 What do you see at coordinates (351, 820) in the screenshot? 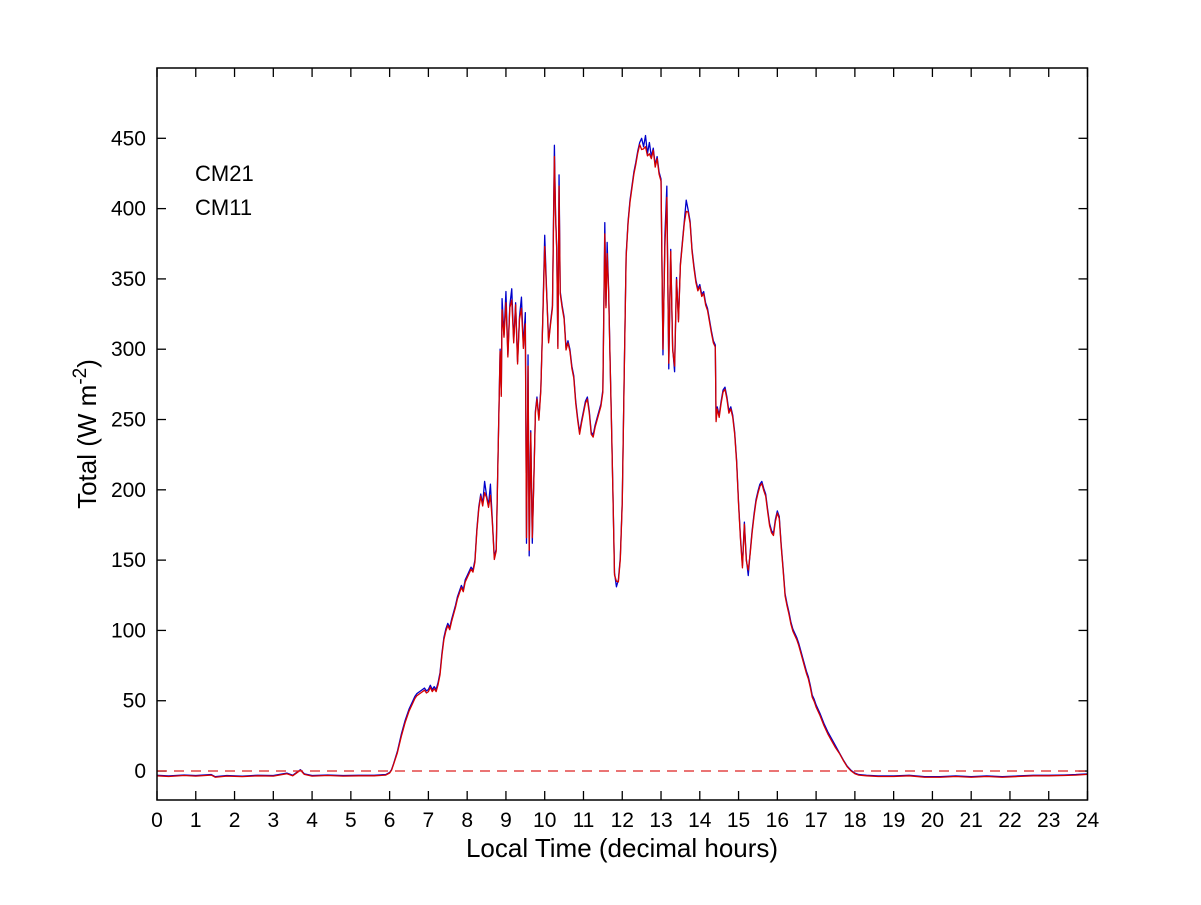
I see `x-tick-label: 5` at bounding box center [351, 820].